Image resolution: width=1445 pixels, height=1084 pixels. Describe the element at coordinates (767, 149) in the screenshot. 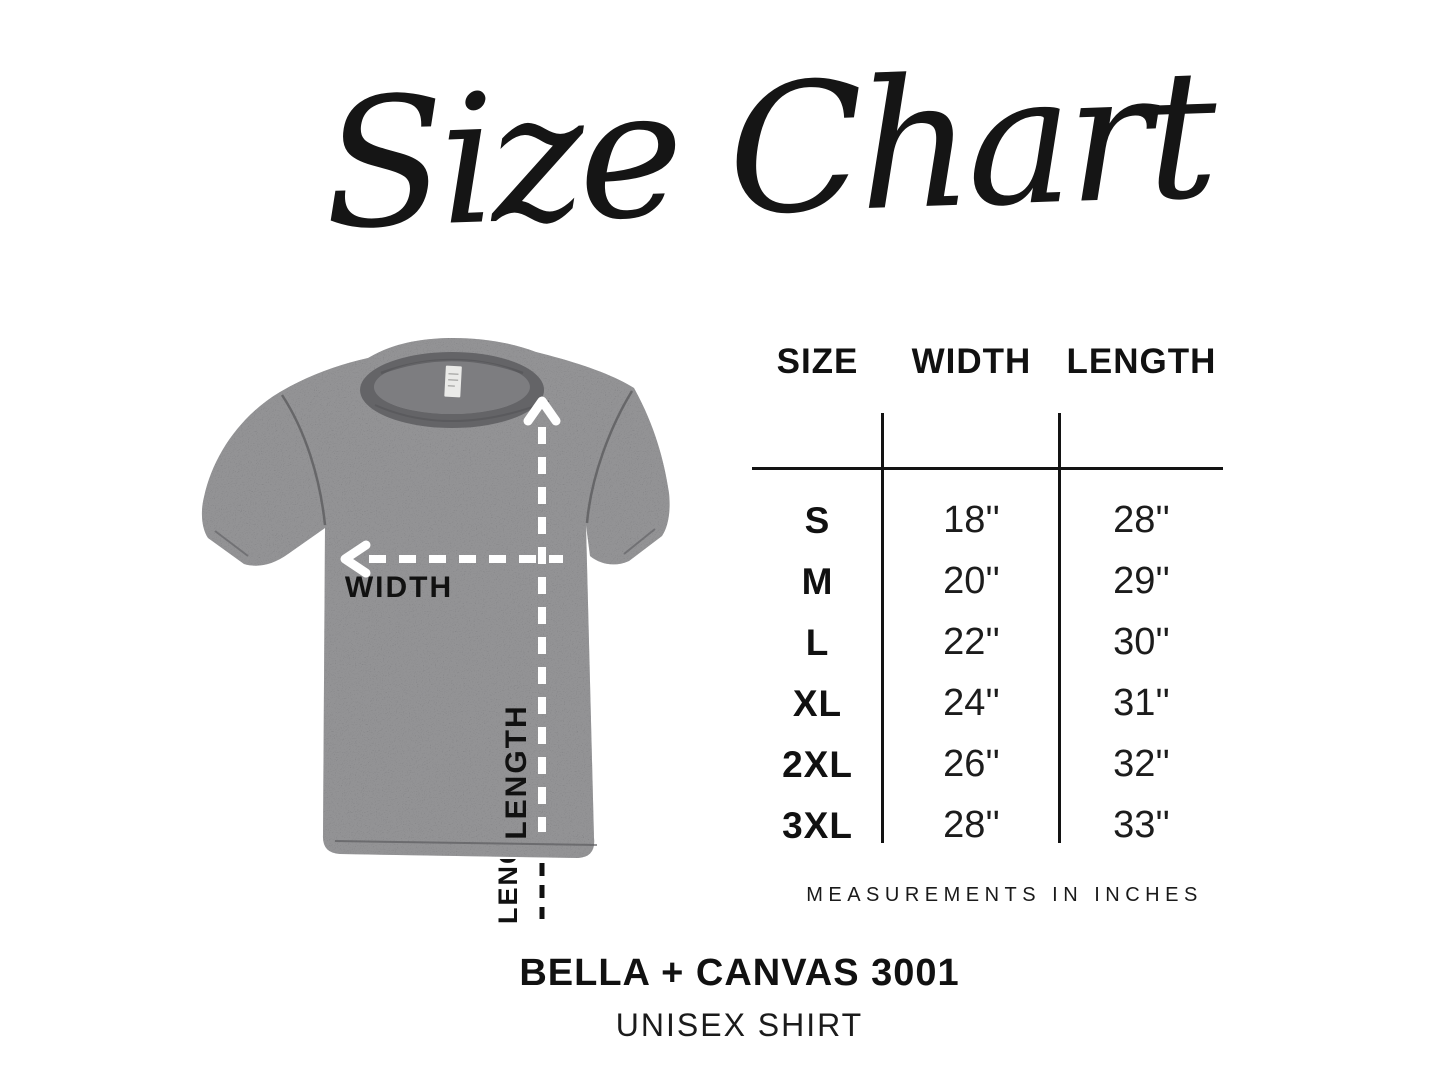

I see `page-title: Size Chart` at that location.